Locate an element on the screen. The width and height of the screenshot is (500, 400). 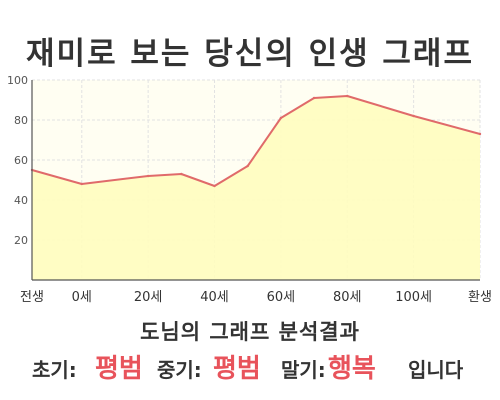
y-tick-label: 60 is located at coordinates (21, 160).